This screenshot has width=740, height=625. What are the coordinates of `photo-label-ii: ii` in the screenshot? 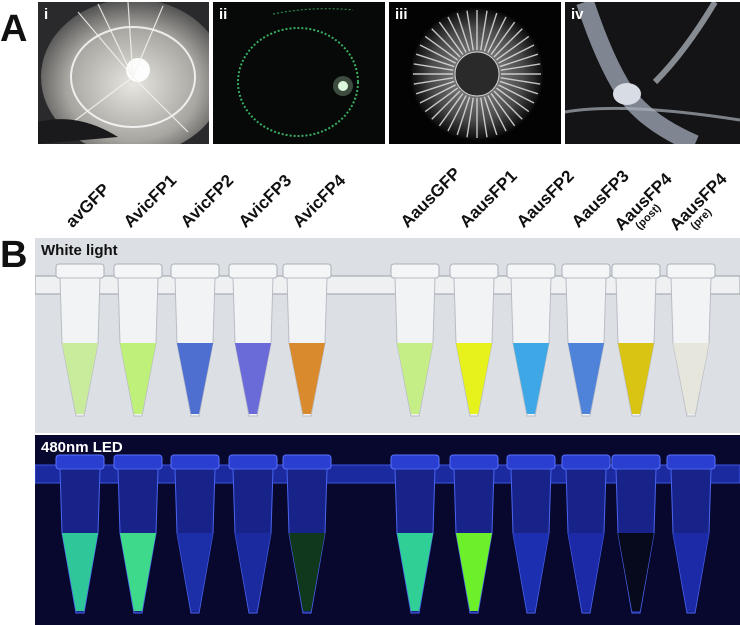 It's located at (223, 14).